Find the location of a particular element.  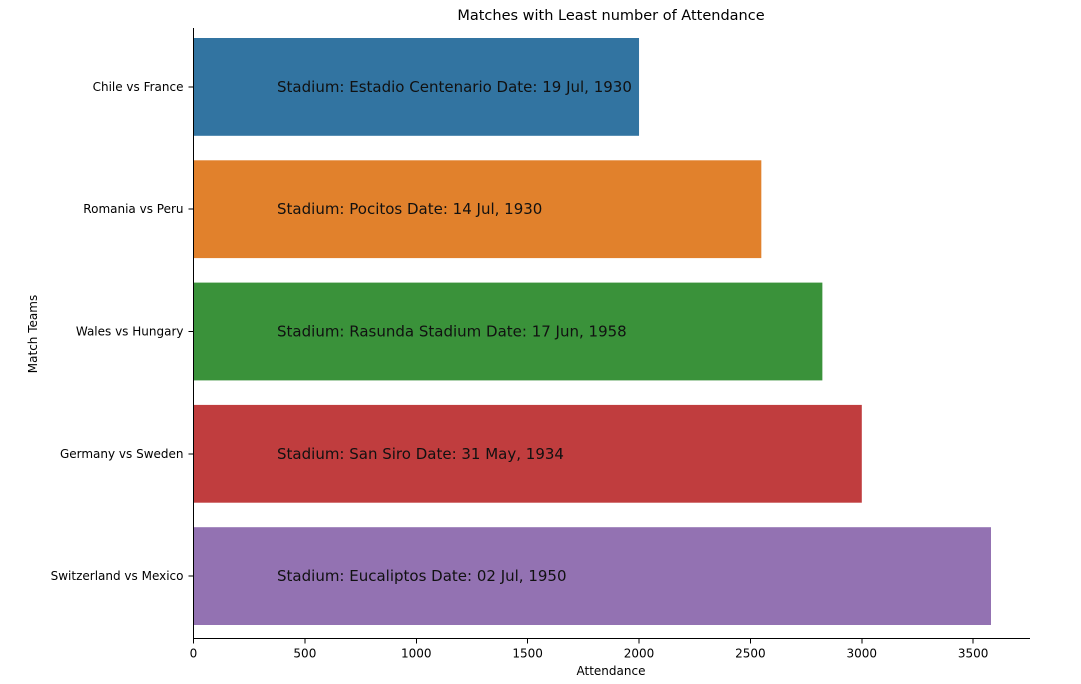

bar-germany-vs-sweden is located at coordinates (527, 453).